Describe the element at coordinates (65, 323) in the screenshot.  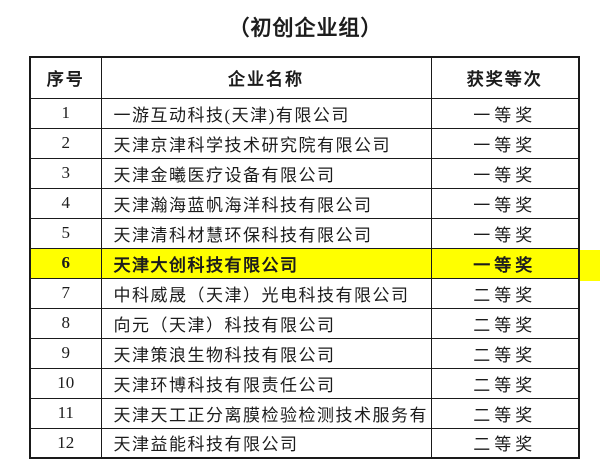
I see `row-number-cell: 8` at that location.